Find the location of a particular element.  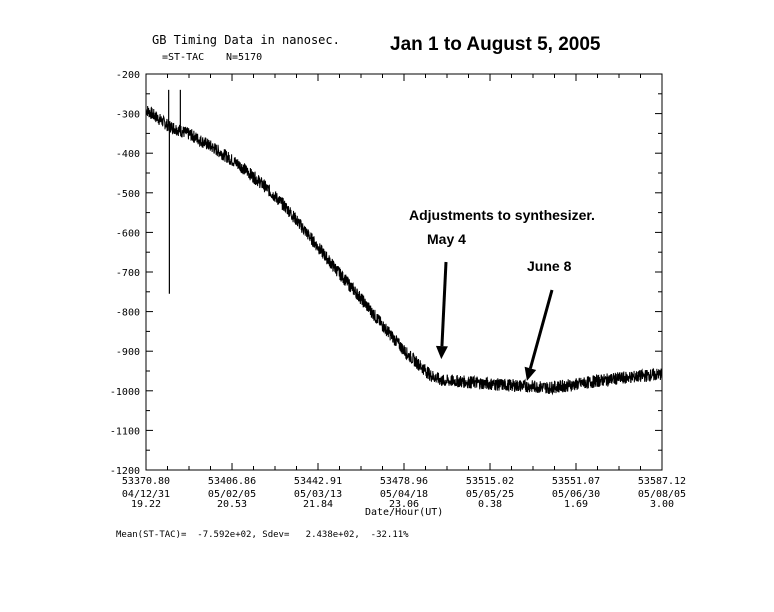

x-tick-label: 53406.86 is located at coordinates (232, 481).